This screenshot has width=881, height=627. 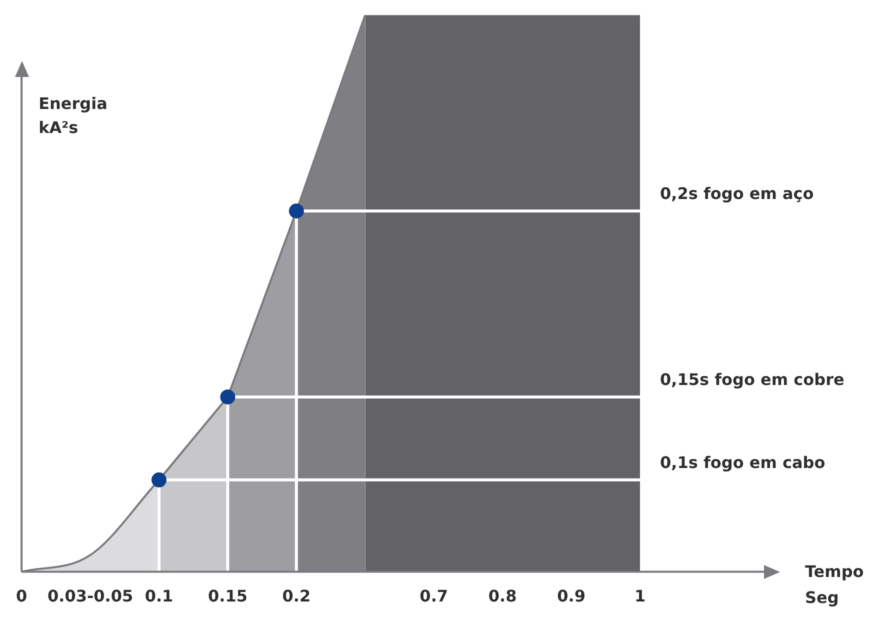 What do you see at coordinates (640, 596) in the screenshot?
I see `x-tick-label: 1` at bounding box center [640, 596].